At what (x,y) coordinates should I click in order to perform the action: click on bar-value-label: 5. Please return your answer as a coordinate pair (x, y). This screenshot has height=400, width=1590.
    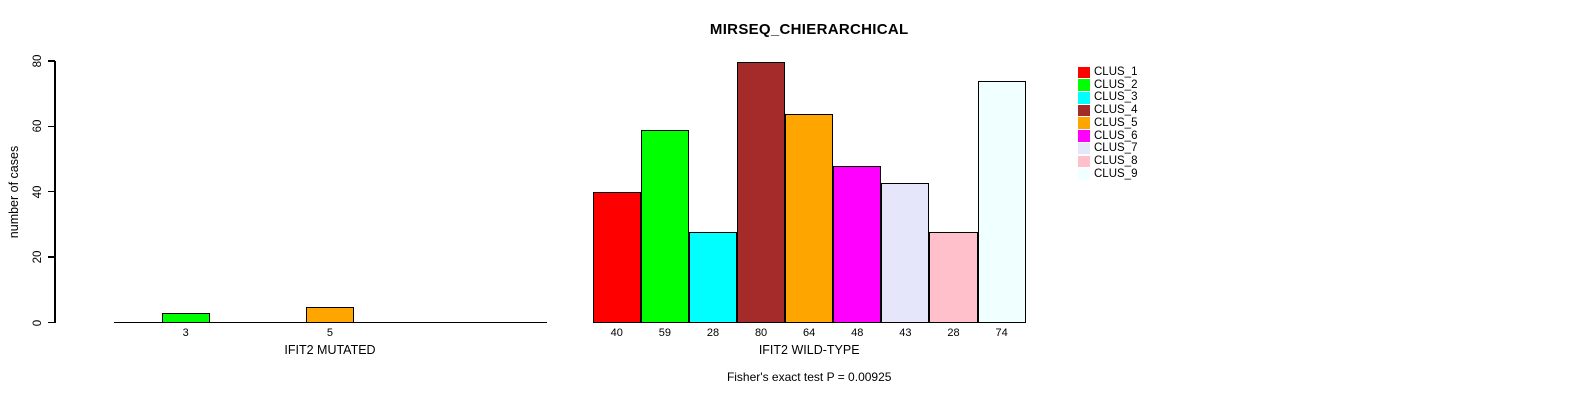
    Looking at the image, I should click on (330, 332).